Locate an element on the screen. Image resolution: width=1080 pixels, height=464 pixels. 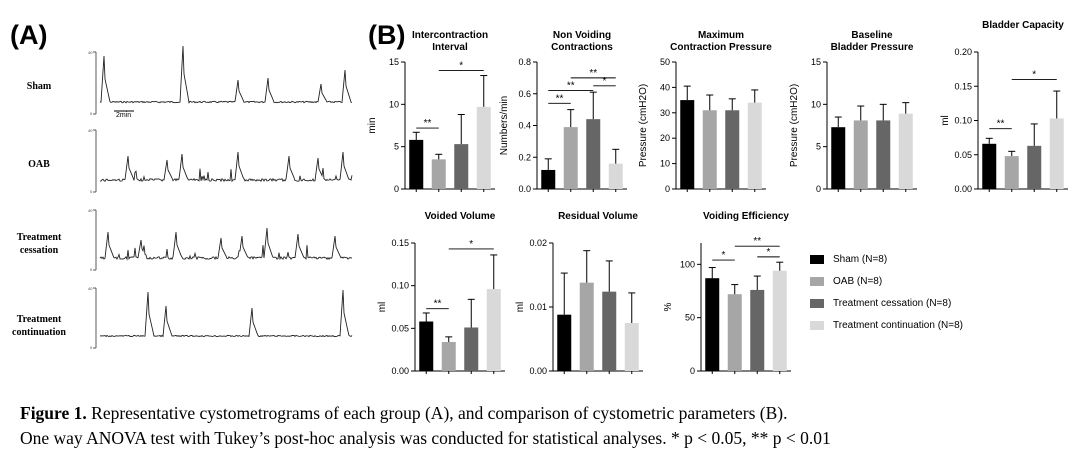
legend-label: Sham (N=8) is located at coordinates (860, 259).